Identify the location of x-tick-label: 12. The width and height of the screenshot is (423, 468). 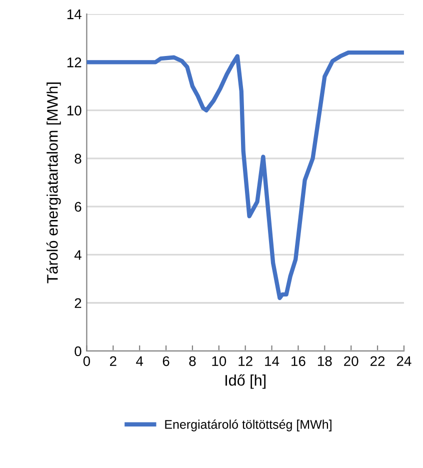
(245, 361).